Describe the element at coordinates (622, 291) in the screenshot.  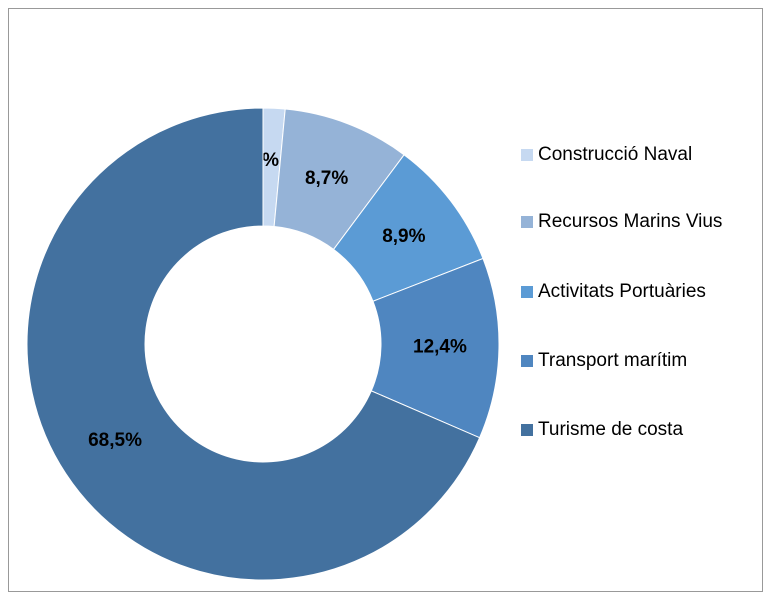
I see `legend-label: Activitats Portuàries` at that location.